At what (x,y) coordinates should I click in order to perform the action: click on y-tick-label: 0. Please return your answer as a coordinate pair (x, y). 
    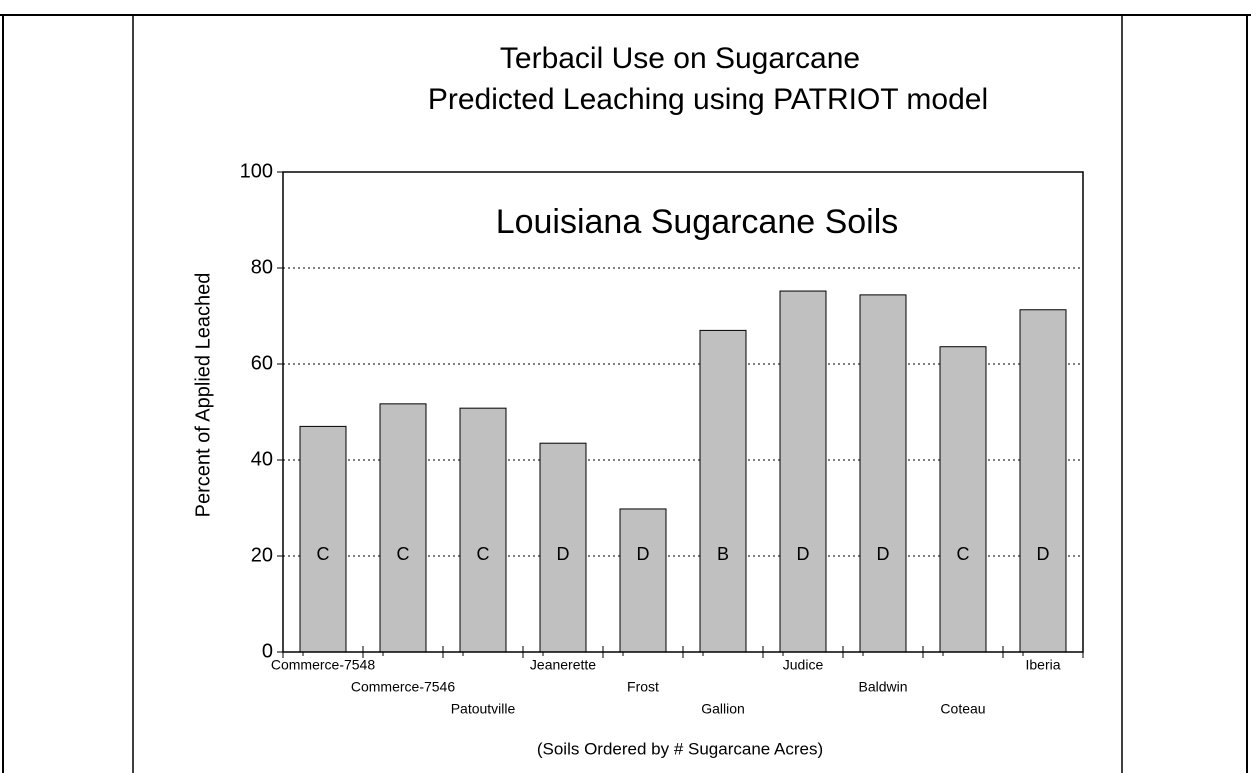
    Looking at the image, I should click on (267, 651).